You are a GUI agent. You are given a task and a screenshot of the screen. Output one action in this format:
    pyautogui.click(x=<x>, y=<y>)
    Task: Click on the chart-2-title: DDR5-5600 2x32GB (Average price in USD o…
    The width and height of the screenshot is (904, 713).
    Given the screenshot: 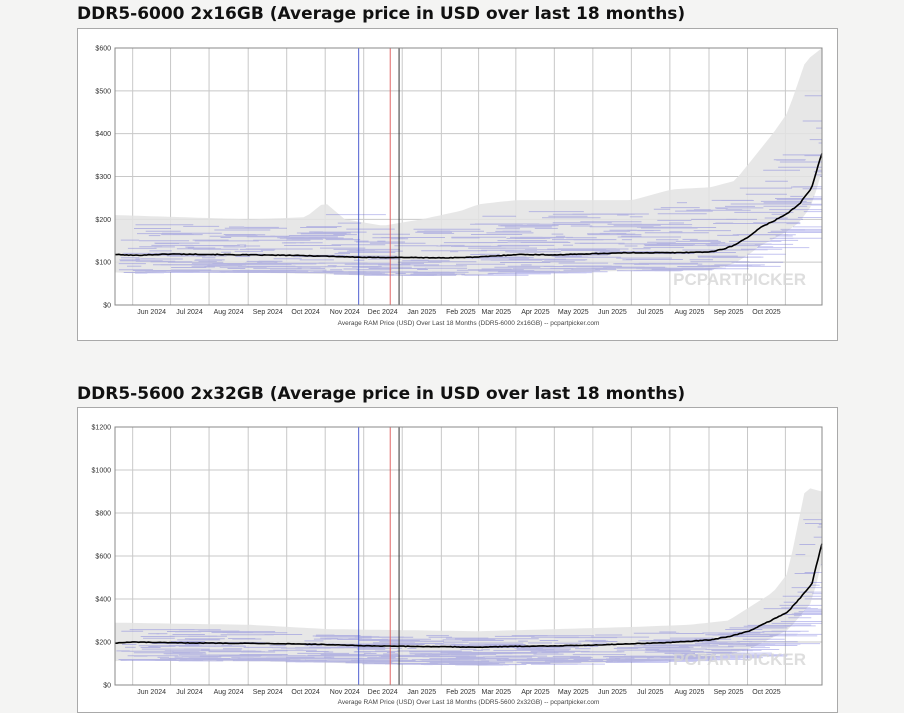 What is the action you would take?
    pyautogui.click(x=381, y=394)
    